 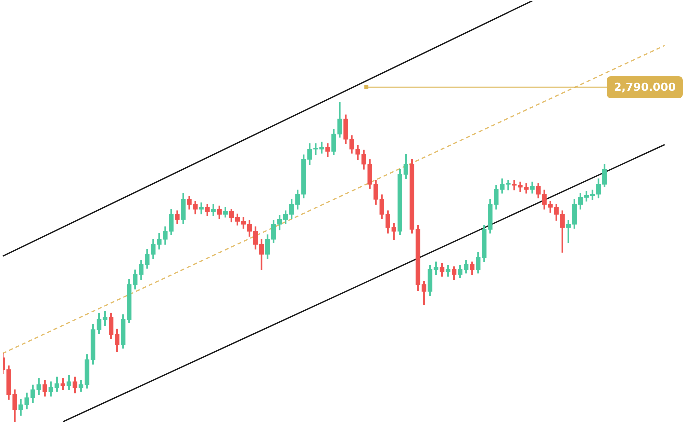 I want to click on candlestick, so click(x=201, y=208).